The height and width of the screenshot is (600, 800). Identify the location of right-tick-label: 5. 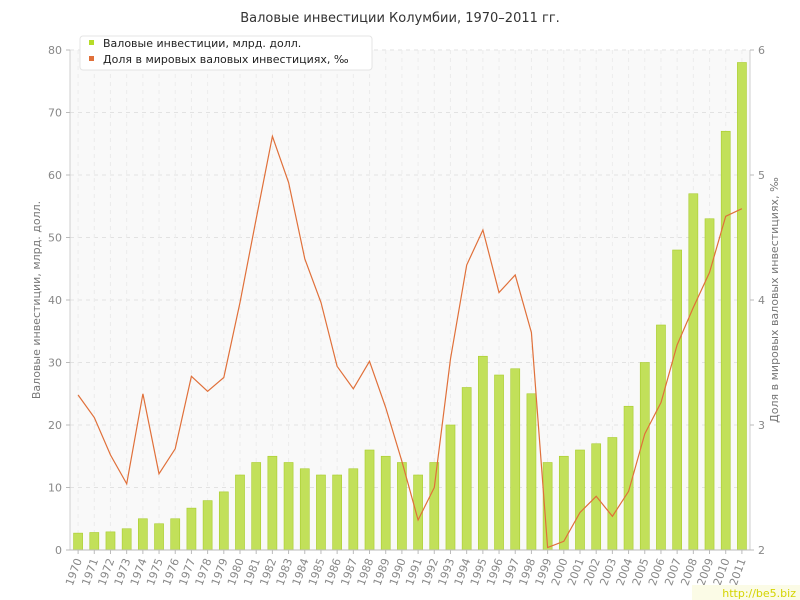
(761, 175).